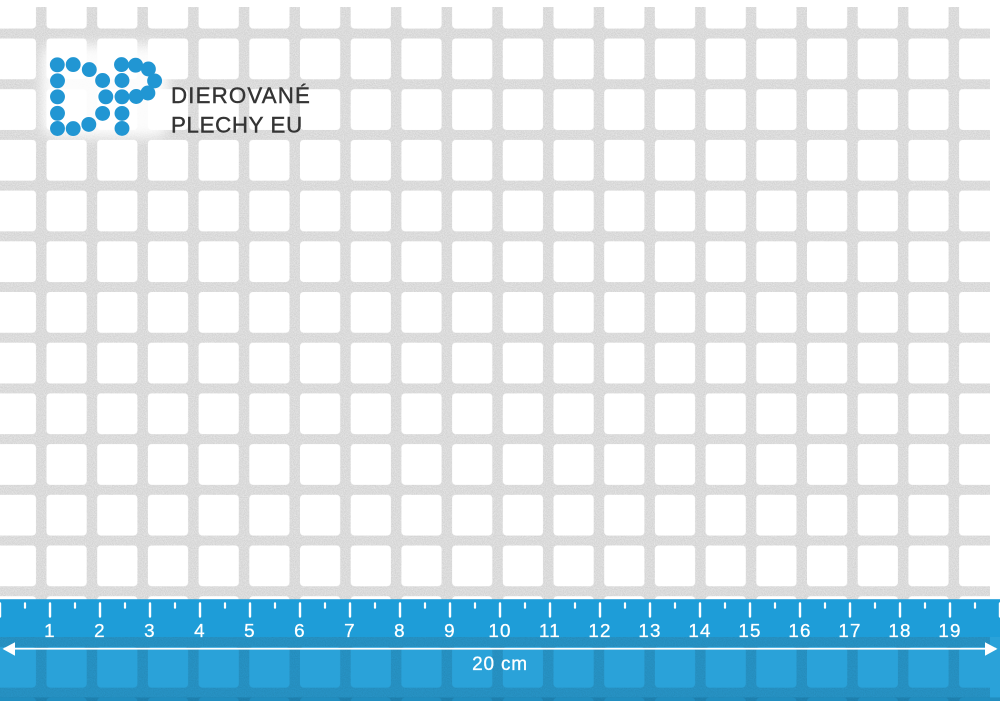 Image resolution: width=1000 pixels, height=706 pixels. I want to click on svg-text: 15, so click(749, 630).